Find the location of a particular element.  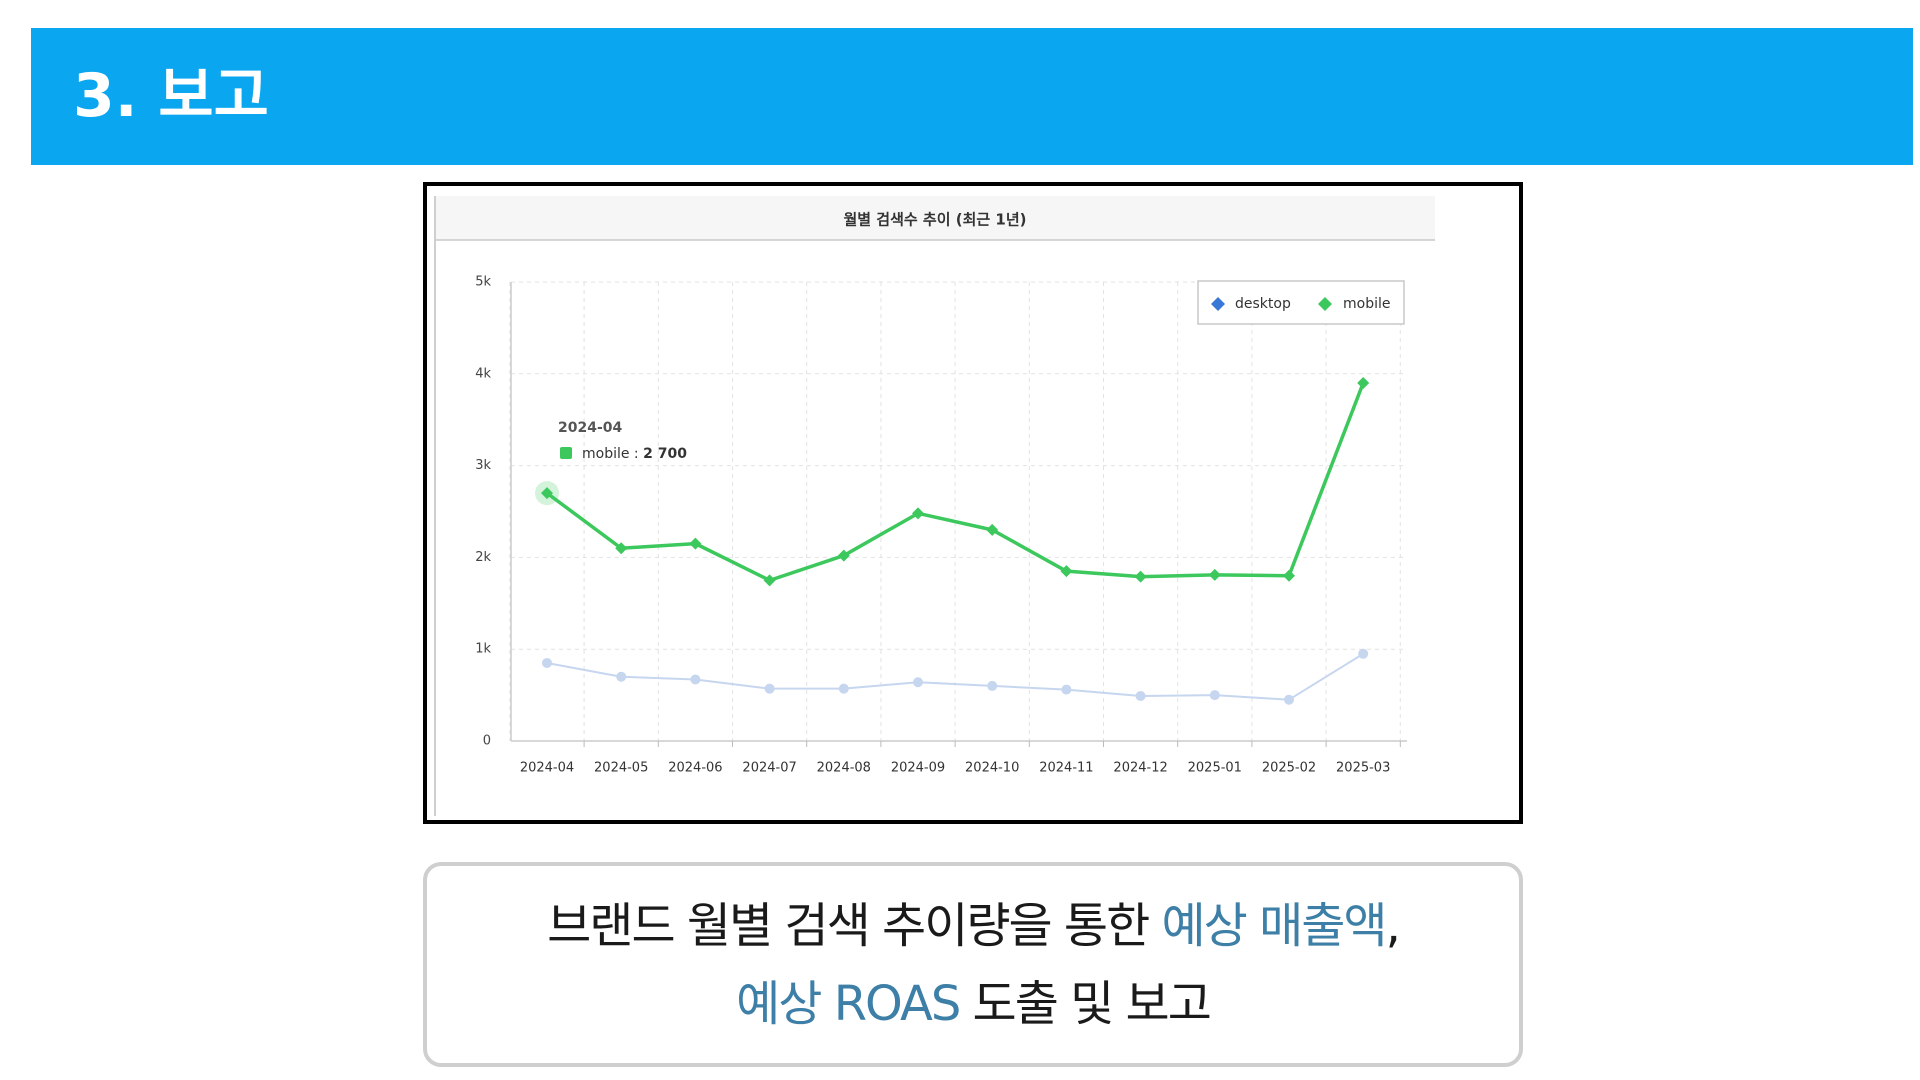

tooltip-value: 2 700 is located at coordinates (665, 454).